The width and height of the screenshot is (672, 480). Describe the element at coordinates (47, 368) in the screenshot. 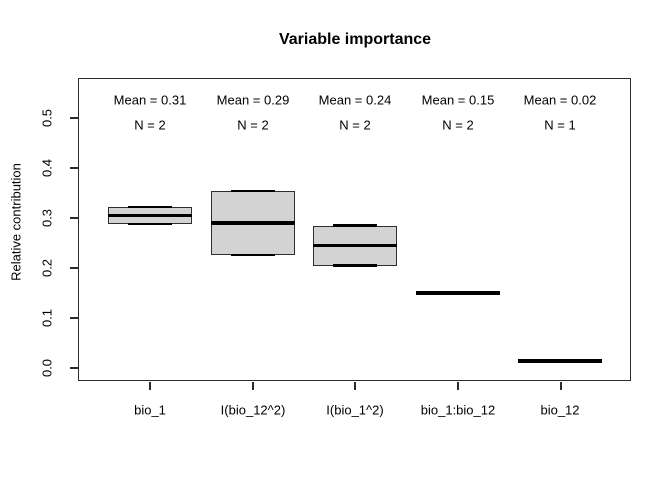

I see `y-tick-label: 0.0` at that location.